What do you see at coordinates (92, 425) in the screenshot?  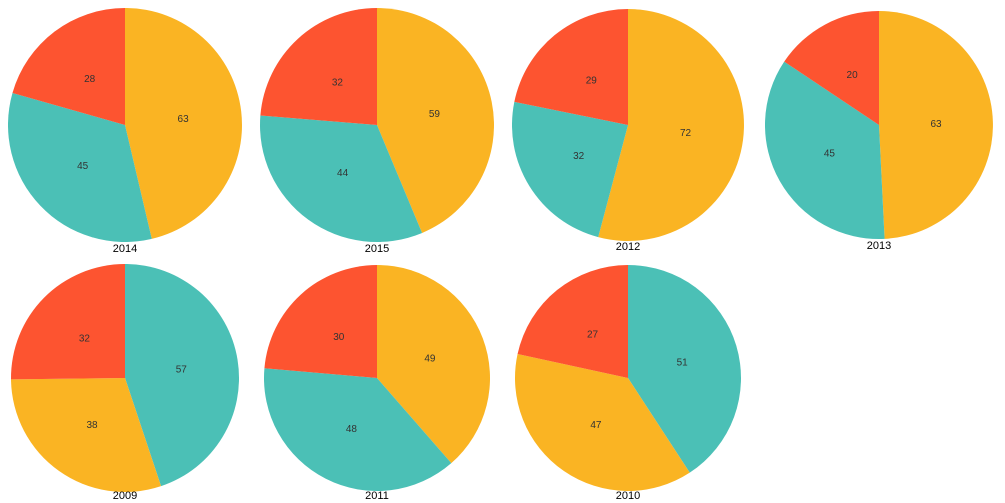 I see `slice-value-label: 38` at bounding box center [92, 425].